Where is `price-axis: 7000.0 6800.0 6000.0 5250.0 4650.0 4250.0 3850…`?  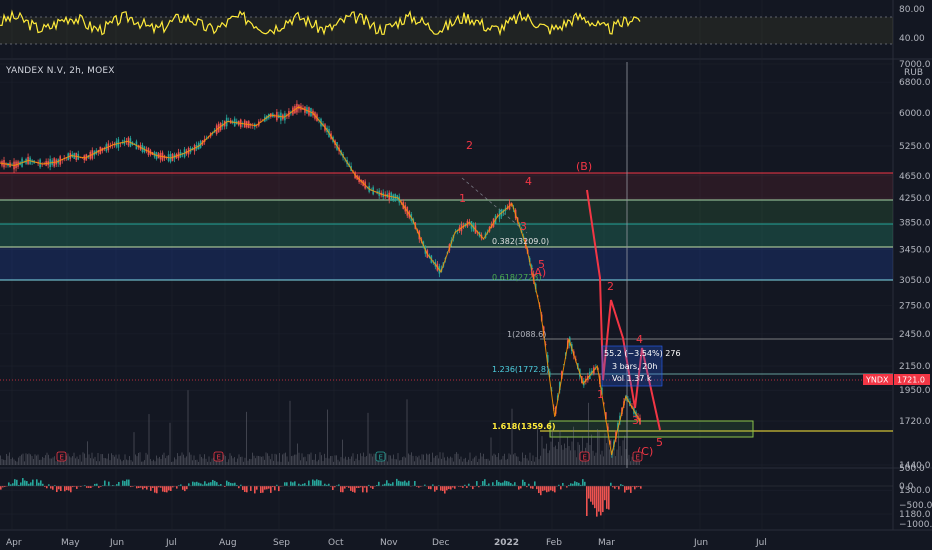
price-axis: 7000.0 6800.0 6000.0 5250.0 4650.0 4250.0 3850… is located at coordinates (915, 290).